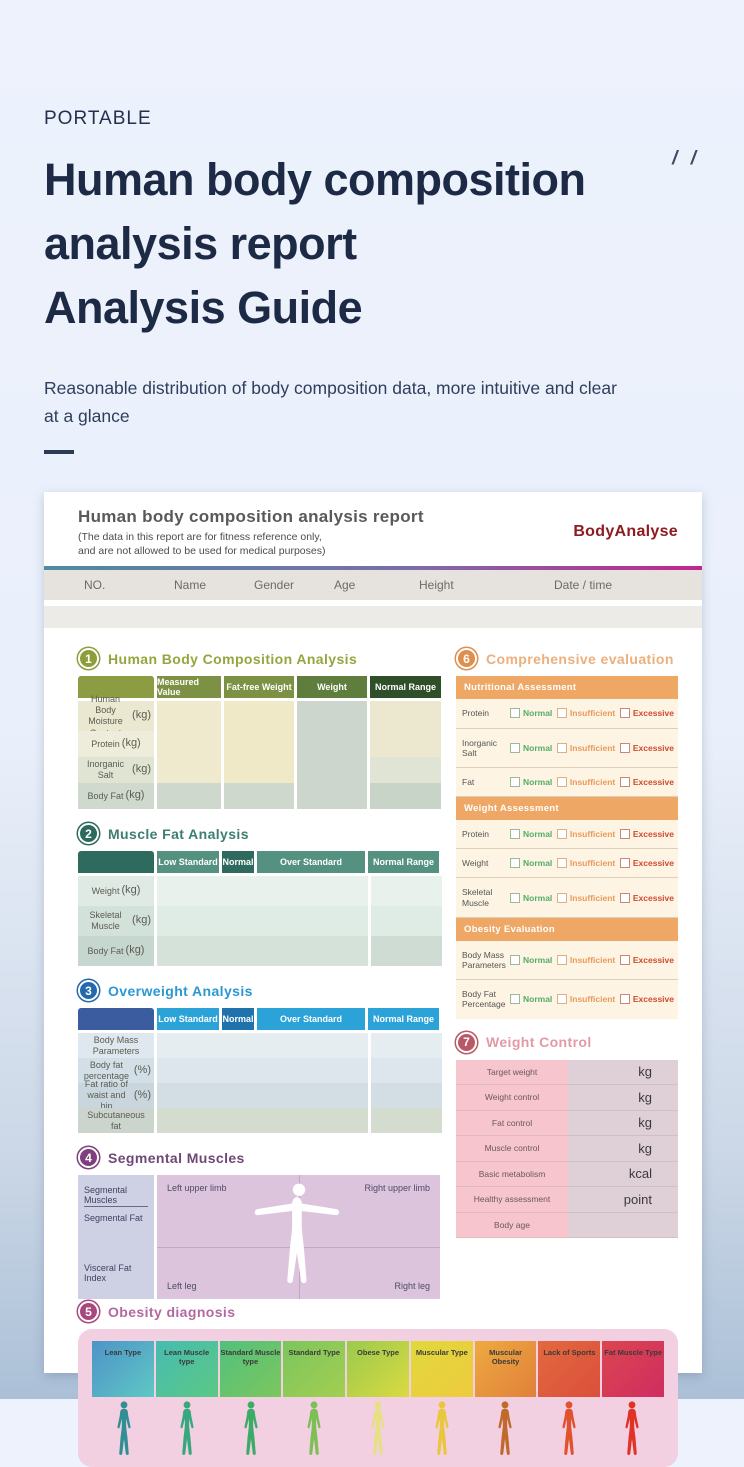 The width and height of the screenshot is (744, 1467). Describe the element at coordinates (567, 1072) in the screenshot. I see `row-target-weight: Target weight kg` at that location.